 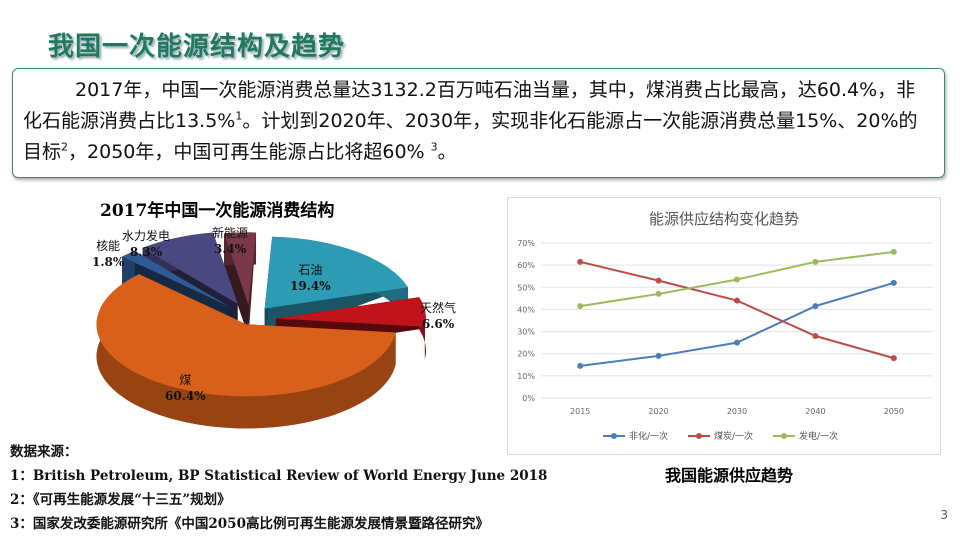 I want to click on y-tick-label: 0%, so click(x=528, y=398).